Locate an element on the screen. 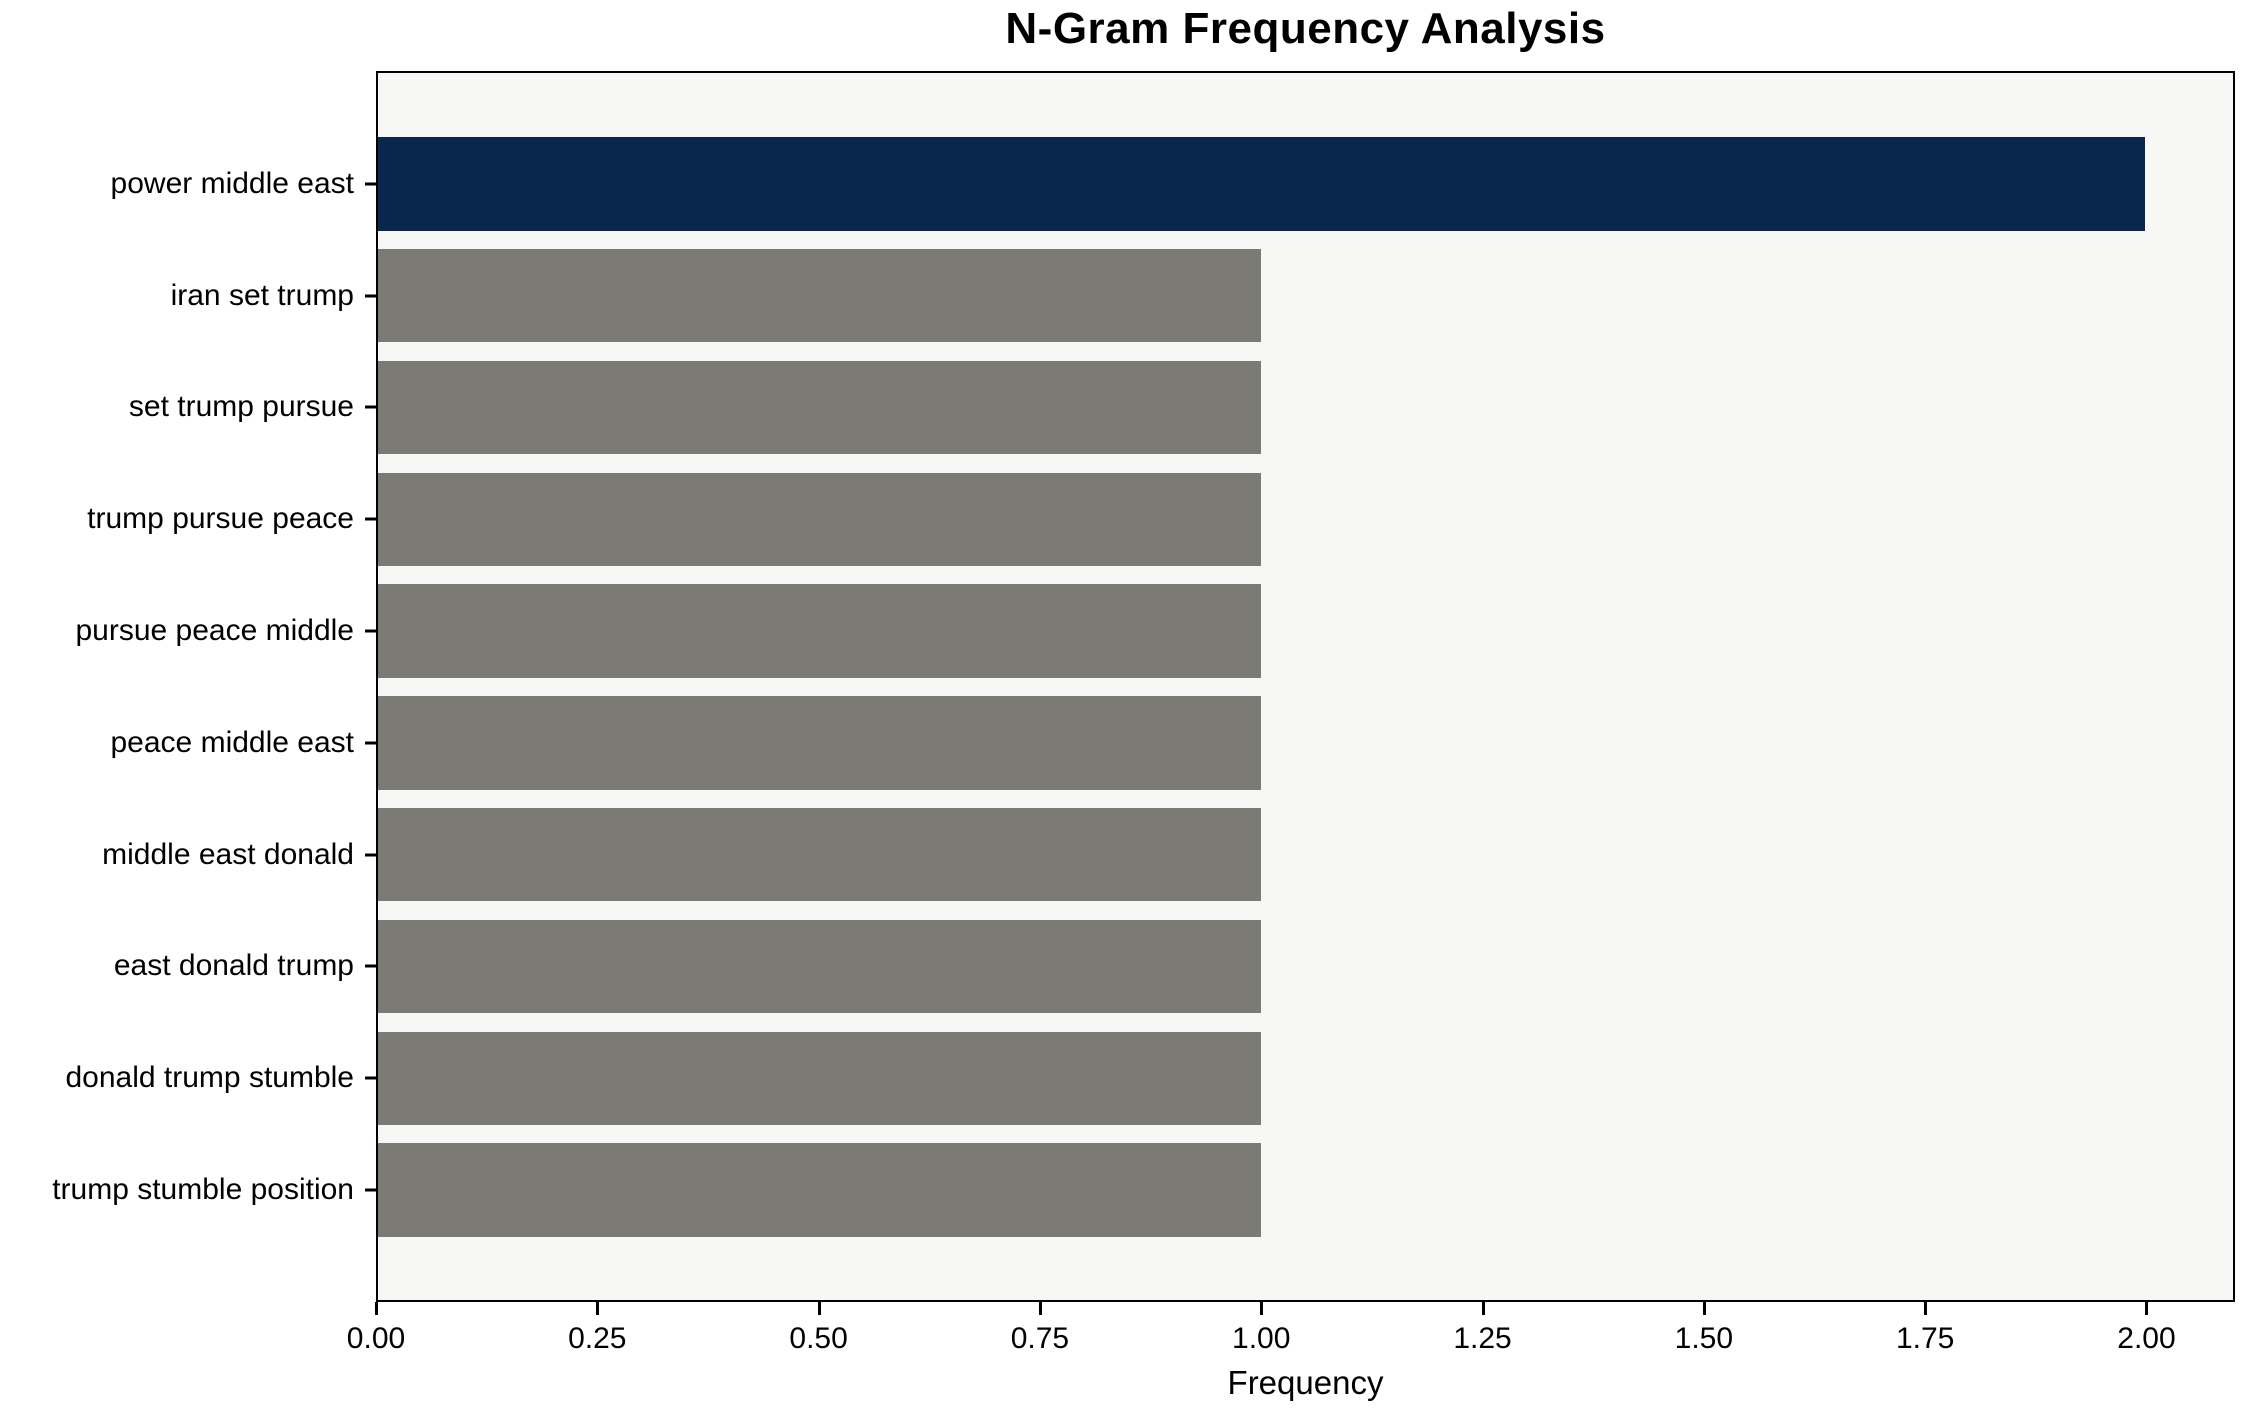 This screenshot has width=2254, height=1414. bar-row: middle east donald is located at coordinates (1167, 855).